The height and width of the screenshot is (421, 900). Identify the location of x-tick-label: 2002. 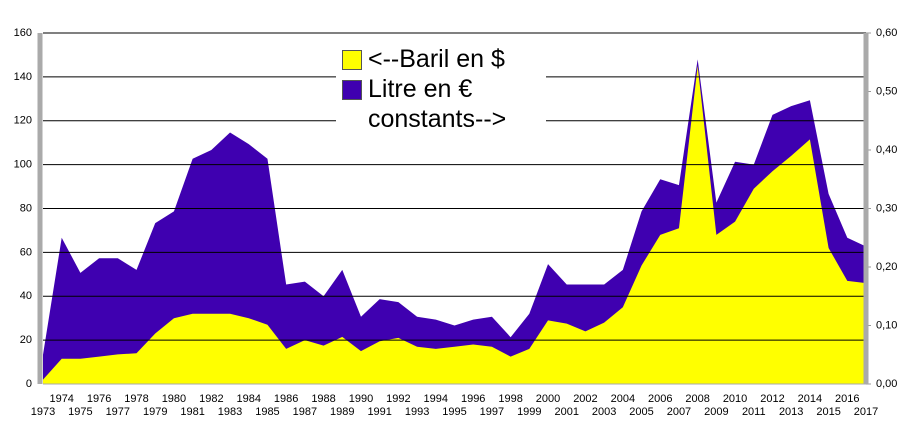
(585, 399).